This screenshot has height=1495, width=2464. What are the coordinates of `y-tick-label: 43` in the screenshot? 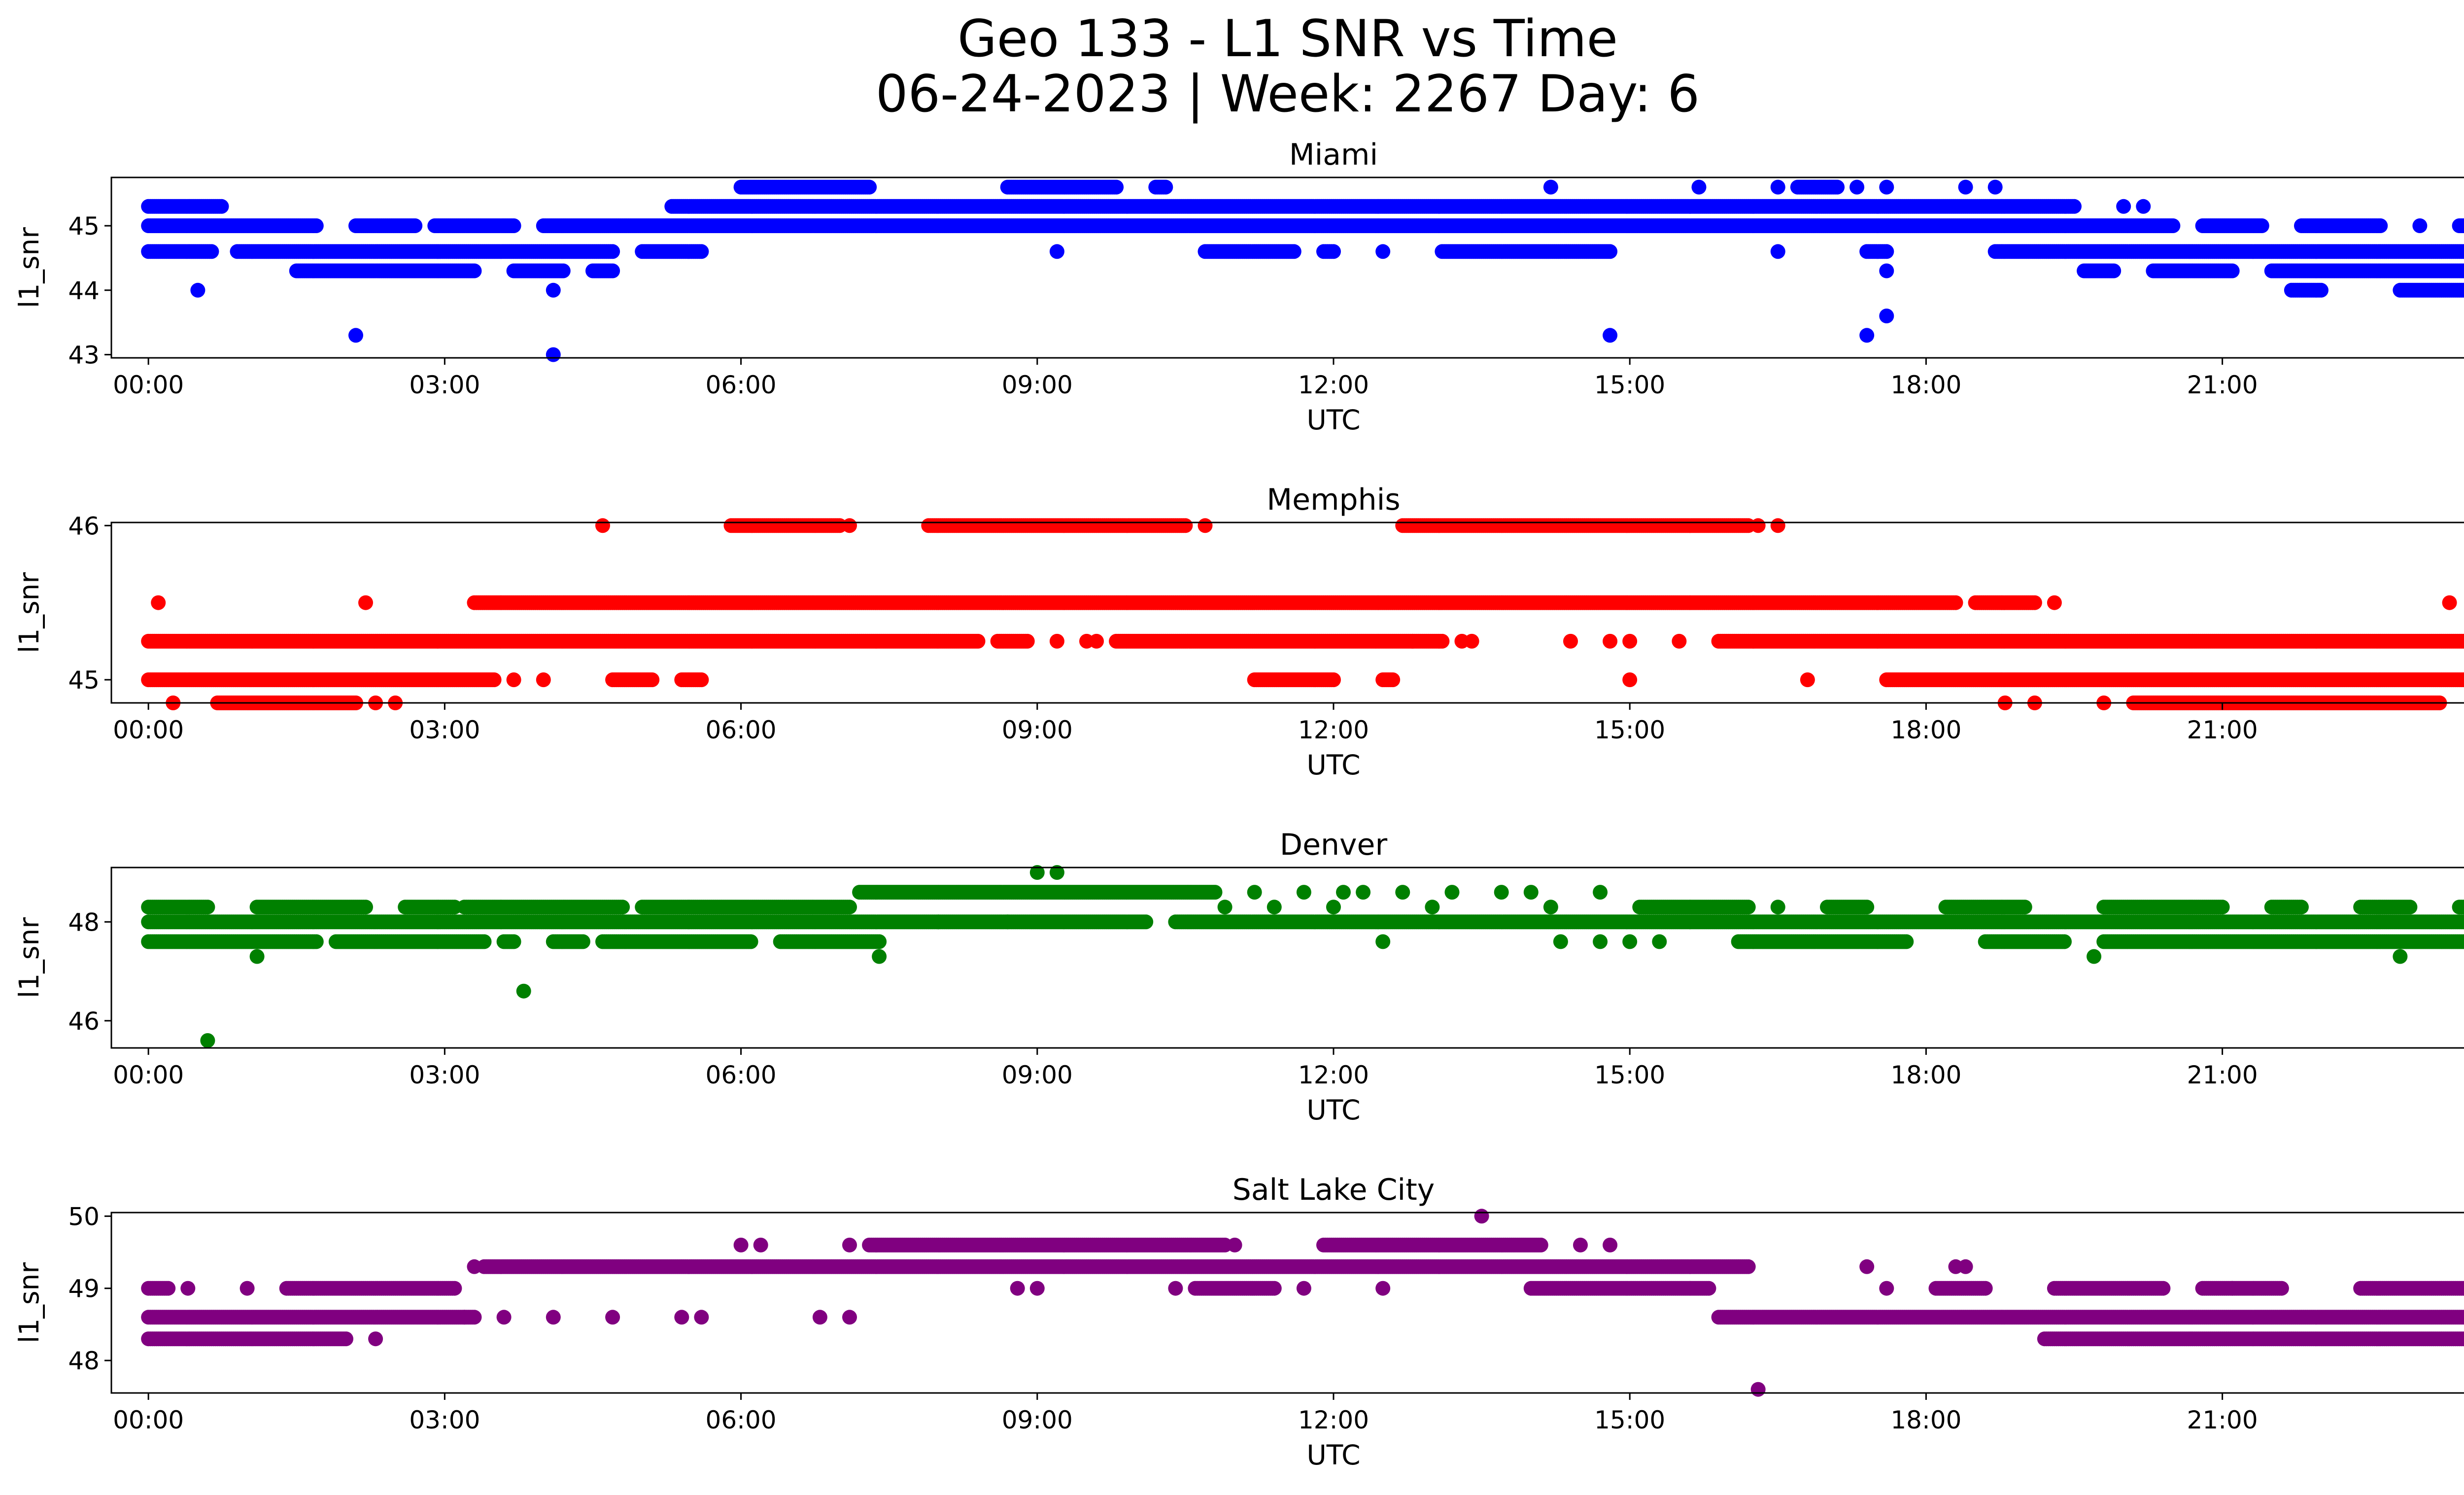 It's located at (84, 355).